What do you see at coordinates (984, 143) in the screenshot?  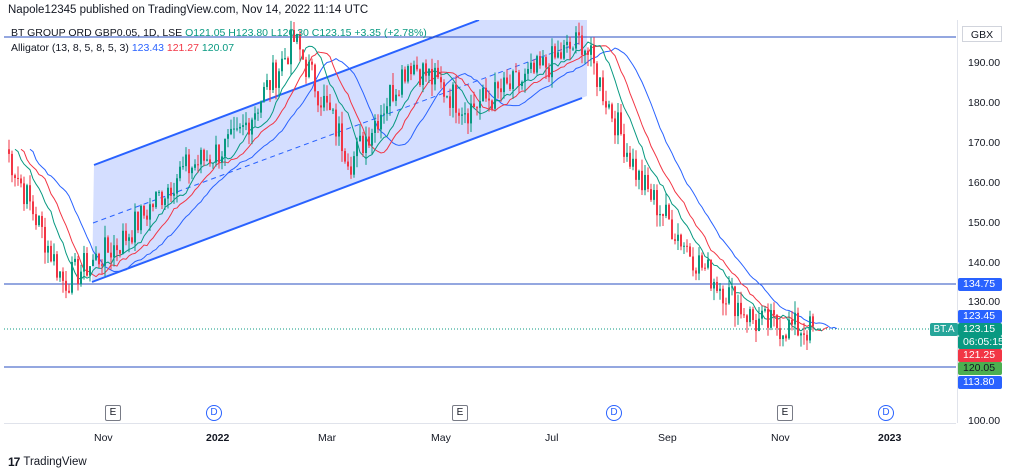 I see `price-tick: 170.00` at bounding box center [984, 143].